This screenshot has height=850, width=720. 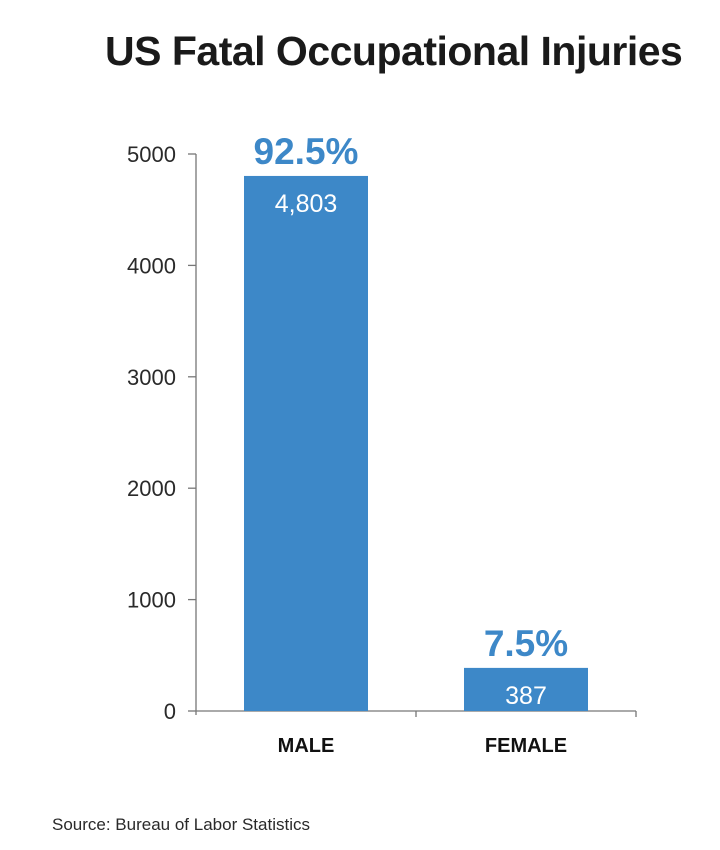 I want to click on bar-male, so click(x=306, y=443).